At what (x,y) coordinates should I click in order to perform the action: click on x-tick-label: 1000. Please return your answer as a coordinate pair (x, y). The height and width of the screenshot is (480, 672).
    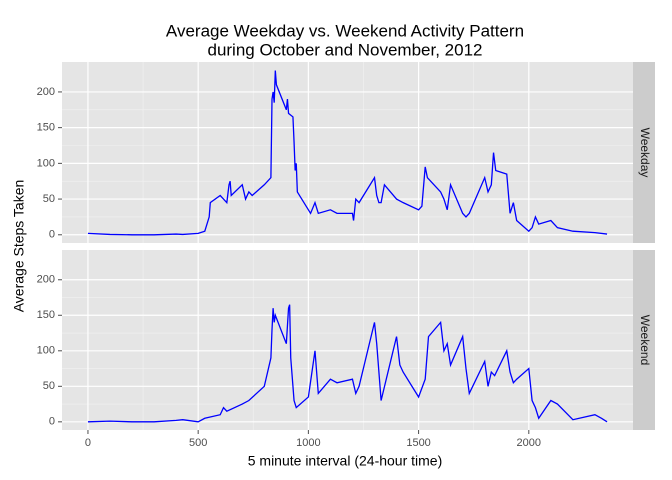
    Looking at the image, I should click on (308, 443).